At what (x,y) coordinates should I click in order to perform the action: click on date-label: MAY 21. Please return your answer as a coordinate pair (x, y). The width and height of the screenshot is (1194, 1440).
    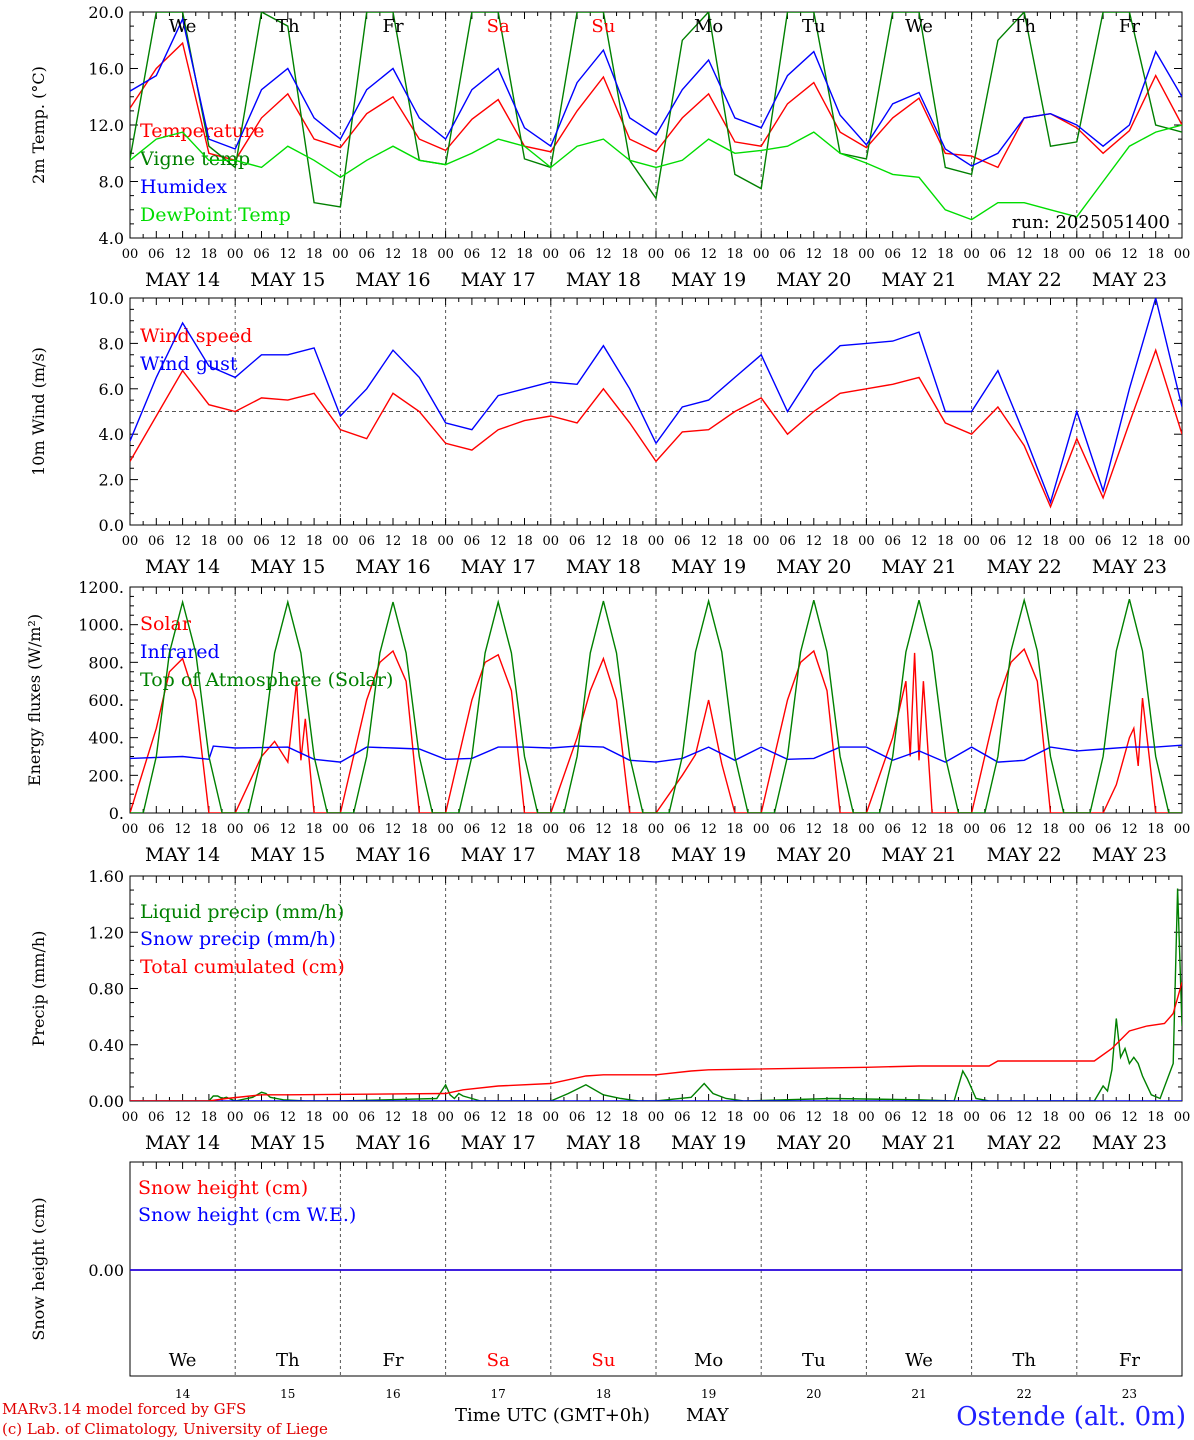
    Looking at the image, I should click on (918, 1143).